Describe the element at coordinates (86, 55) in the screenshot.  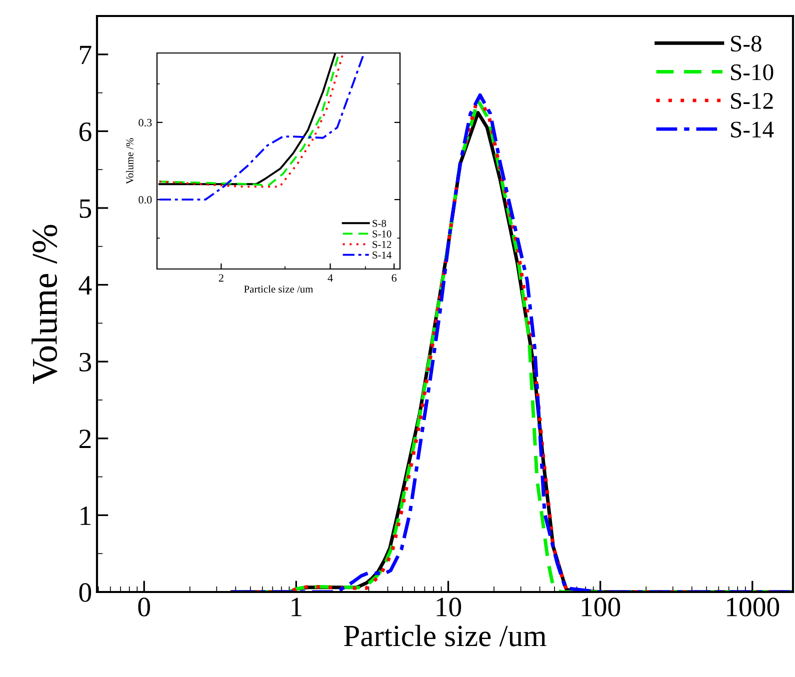
I see `y-tick-label: 7` at that location.